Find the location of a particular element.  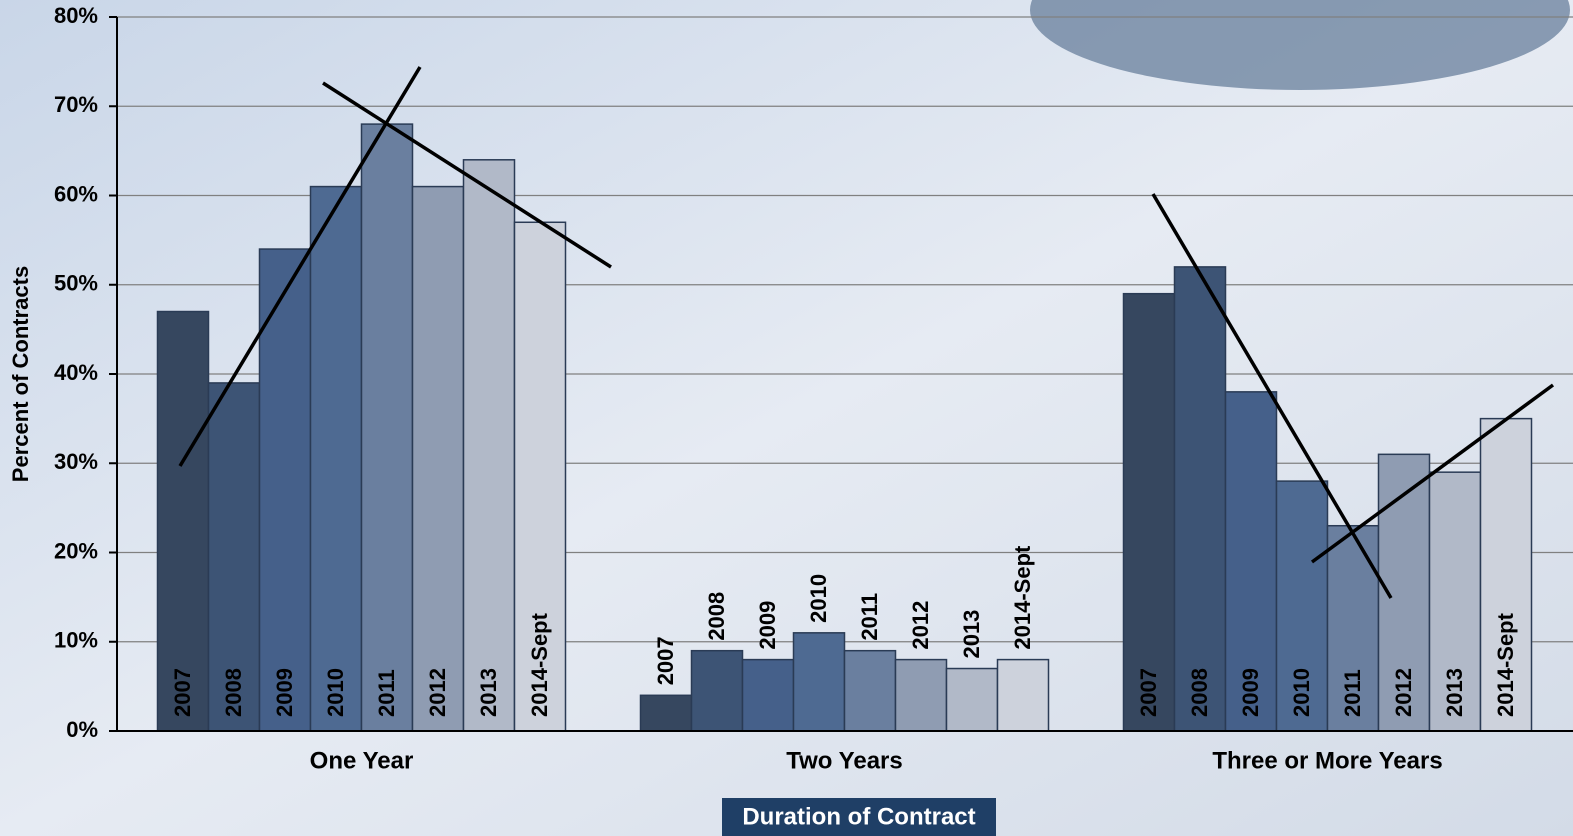

x-tick-label: One Year is located at coordinates (362, 760).